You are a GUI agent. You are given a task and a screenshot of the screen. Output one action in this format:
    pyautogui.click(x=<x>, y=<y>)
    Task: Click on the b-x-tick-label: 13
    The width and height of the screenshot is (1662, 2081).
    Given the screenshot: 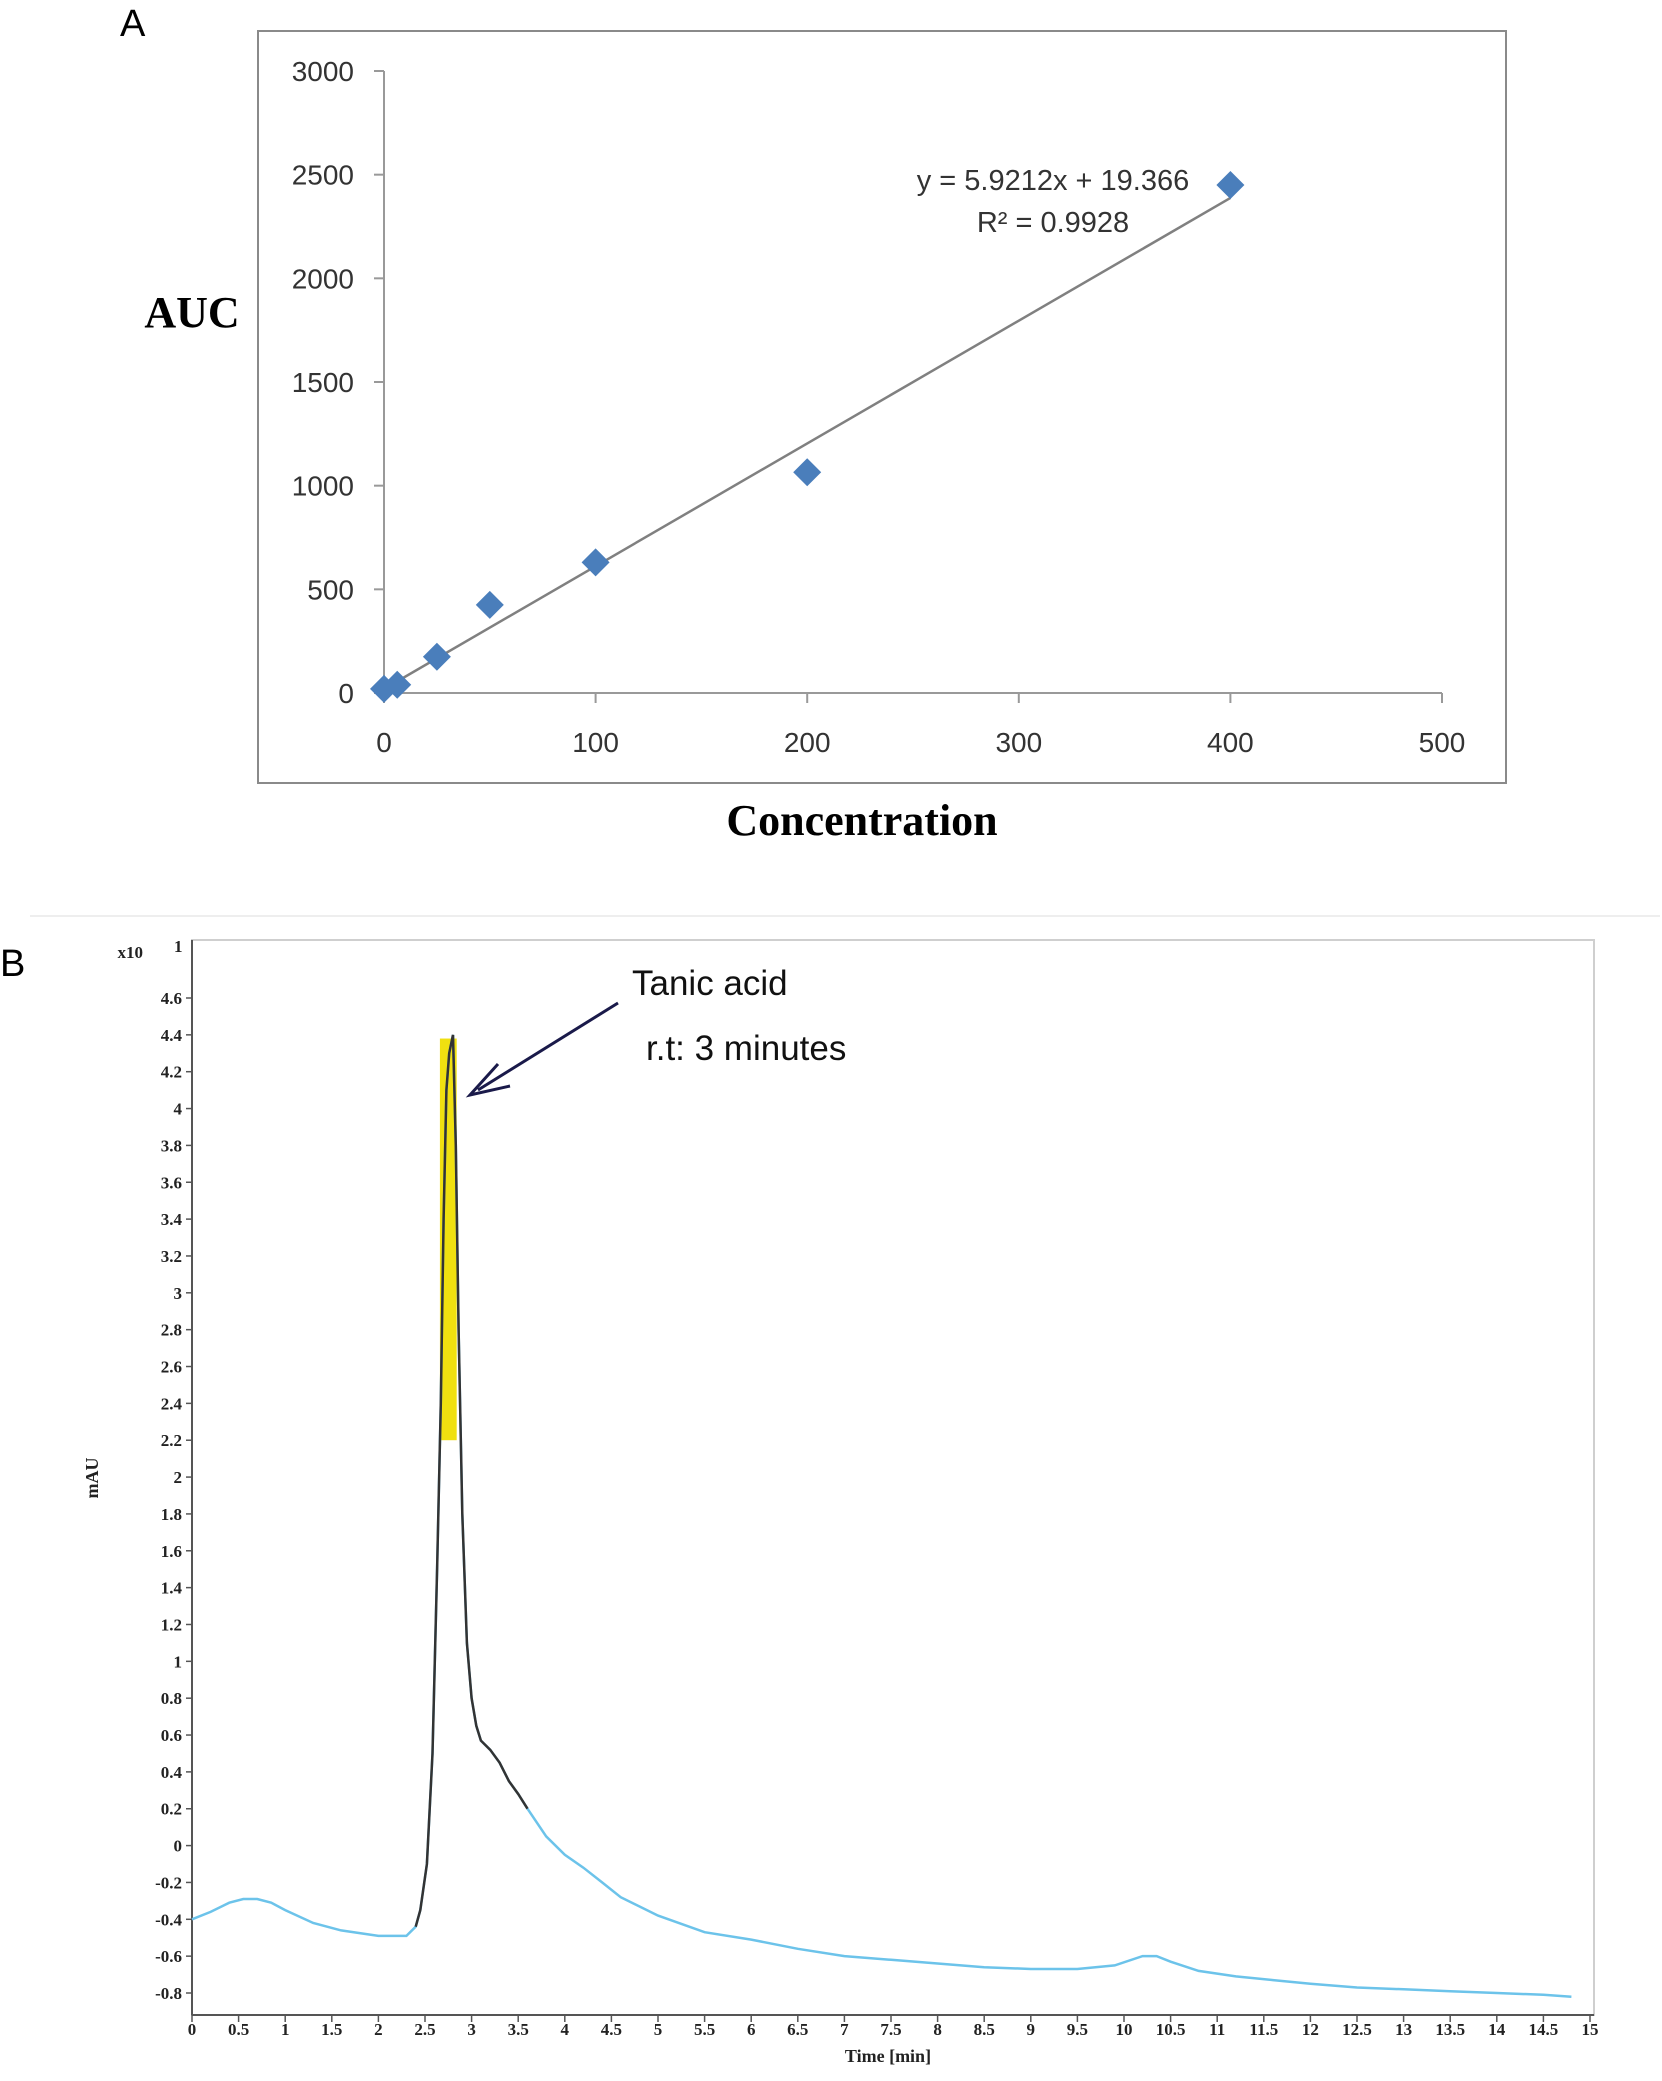 What is the action you would take?
    pyautogui.click(x=1403, y=2029)
    